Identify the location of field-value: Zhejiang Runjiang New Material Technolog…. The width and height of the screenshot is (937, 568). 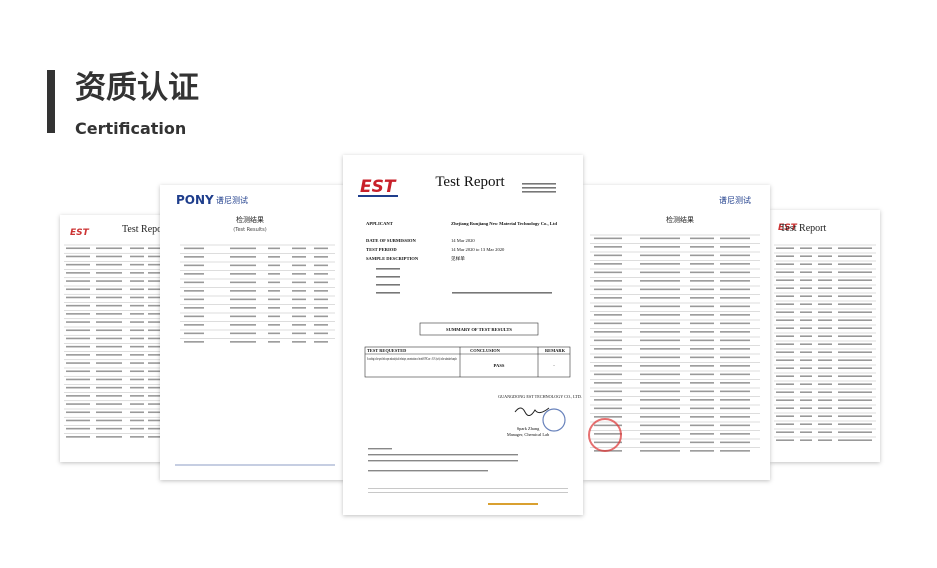
(504, 223).